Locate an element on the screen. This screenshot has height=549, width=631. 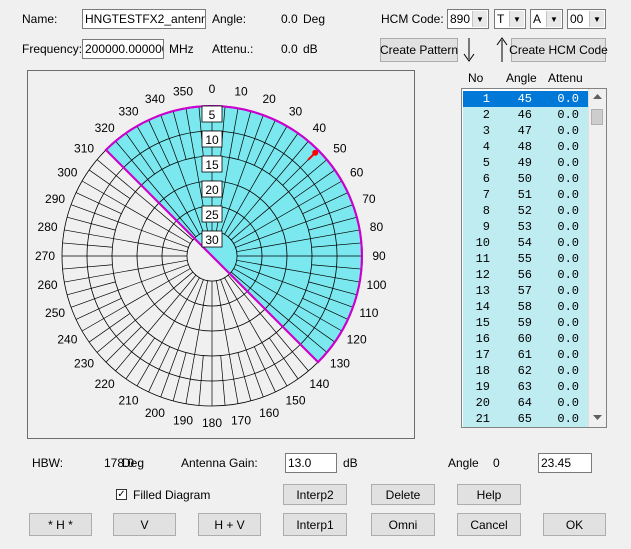
table-row: 16 60 0.0 is located at coordinates (526, 339).